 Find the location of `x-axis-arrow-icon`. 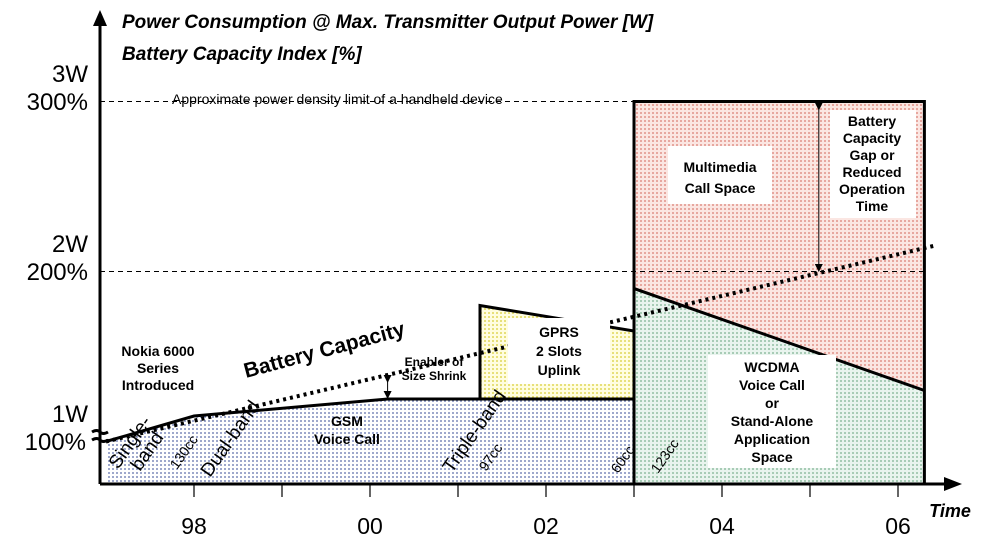

x-axis-arrow-icon is located at coordinates (953, 484).